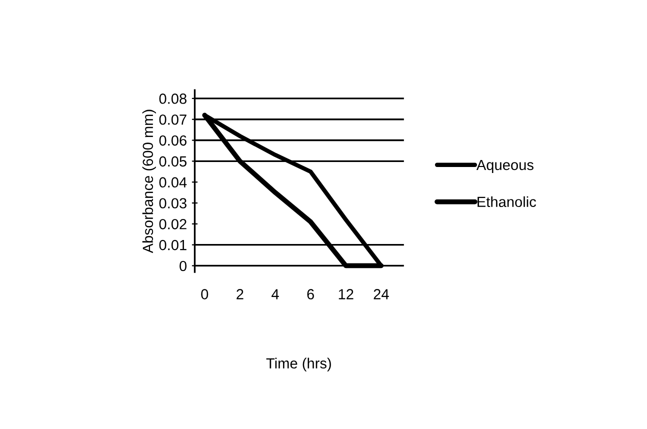 This screenshot has width=647, height=429. Describe the element at coordinates (204, 294) in the screenshot. I see `x-tick-label: 0` at that location.